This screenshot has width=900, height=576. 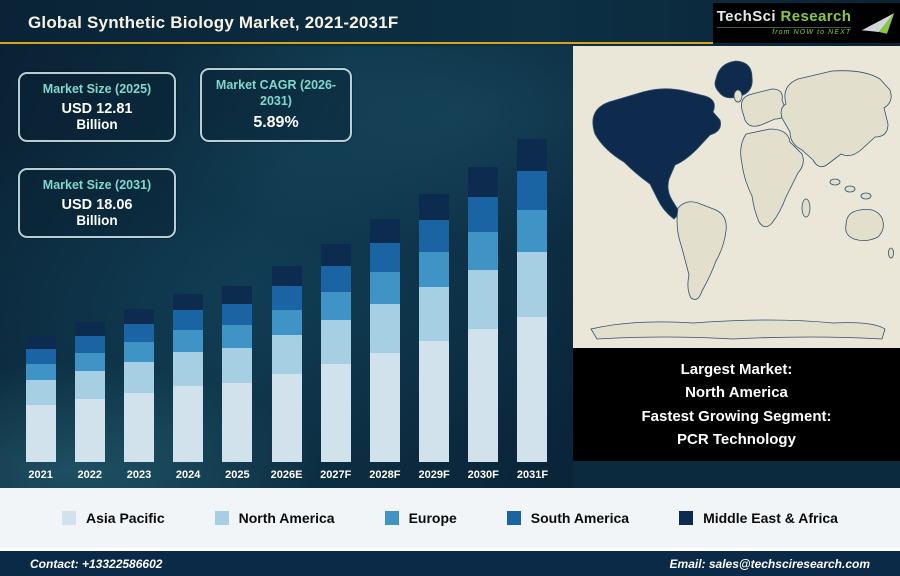 What do you see at coordinates (237, 475) in the screenshot?
I see `x-axis-label: 2025` at bounding box center [237, 475].